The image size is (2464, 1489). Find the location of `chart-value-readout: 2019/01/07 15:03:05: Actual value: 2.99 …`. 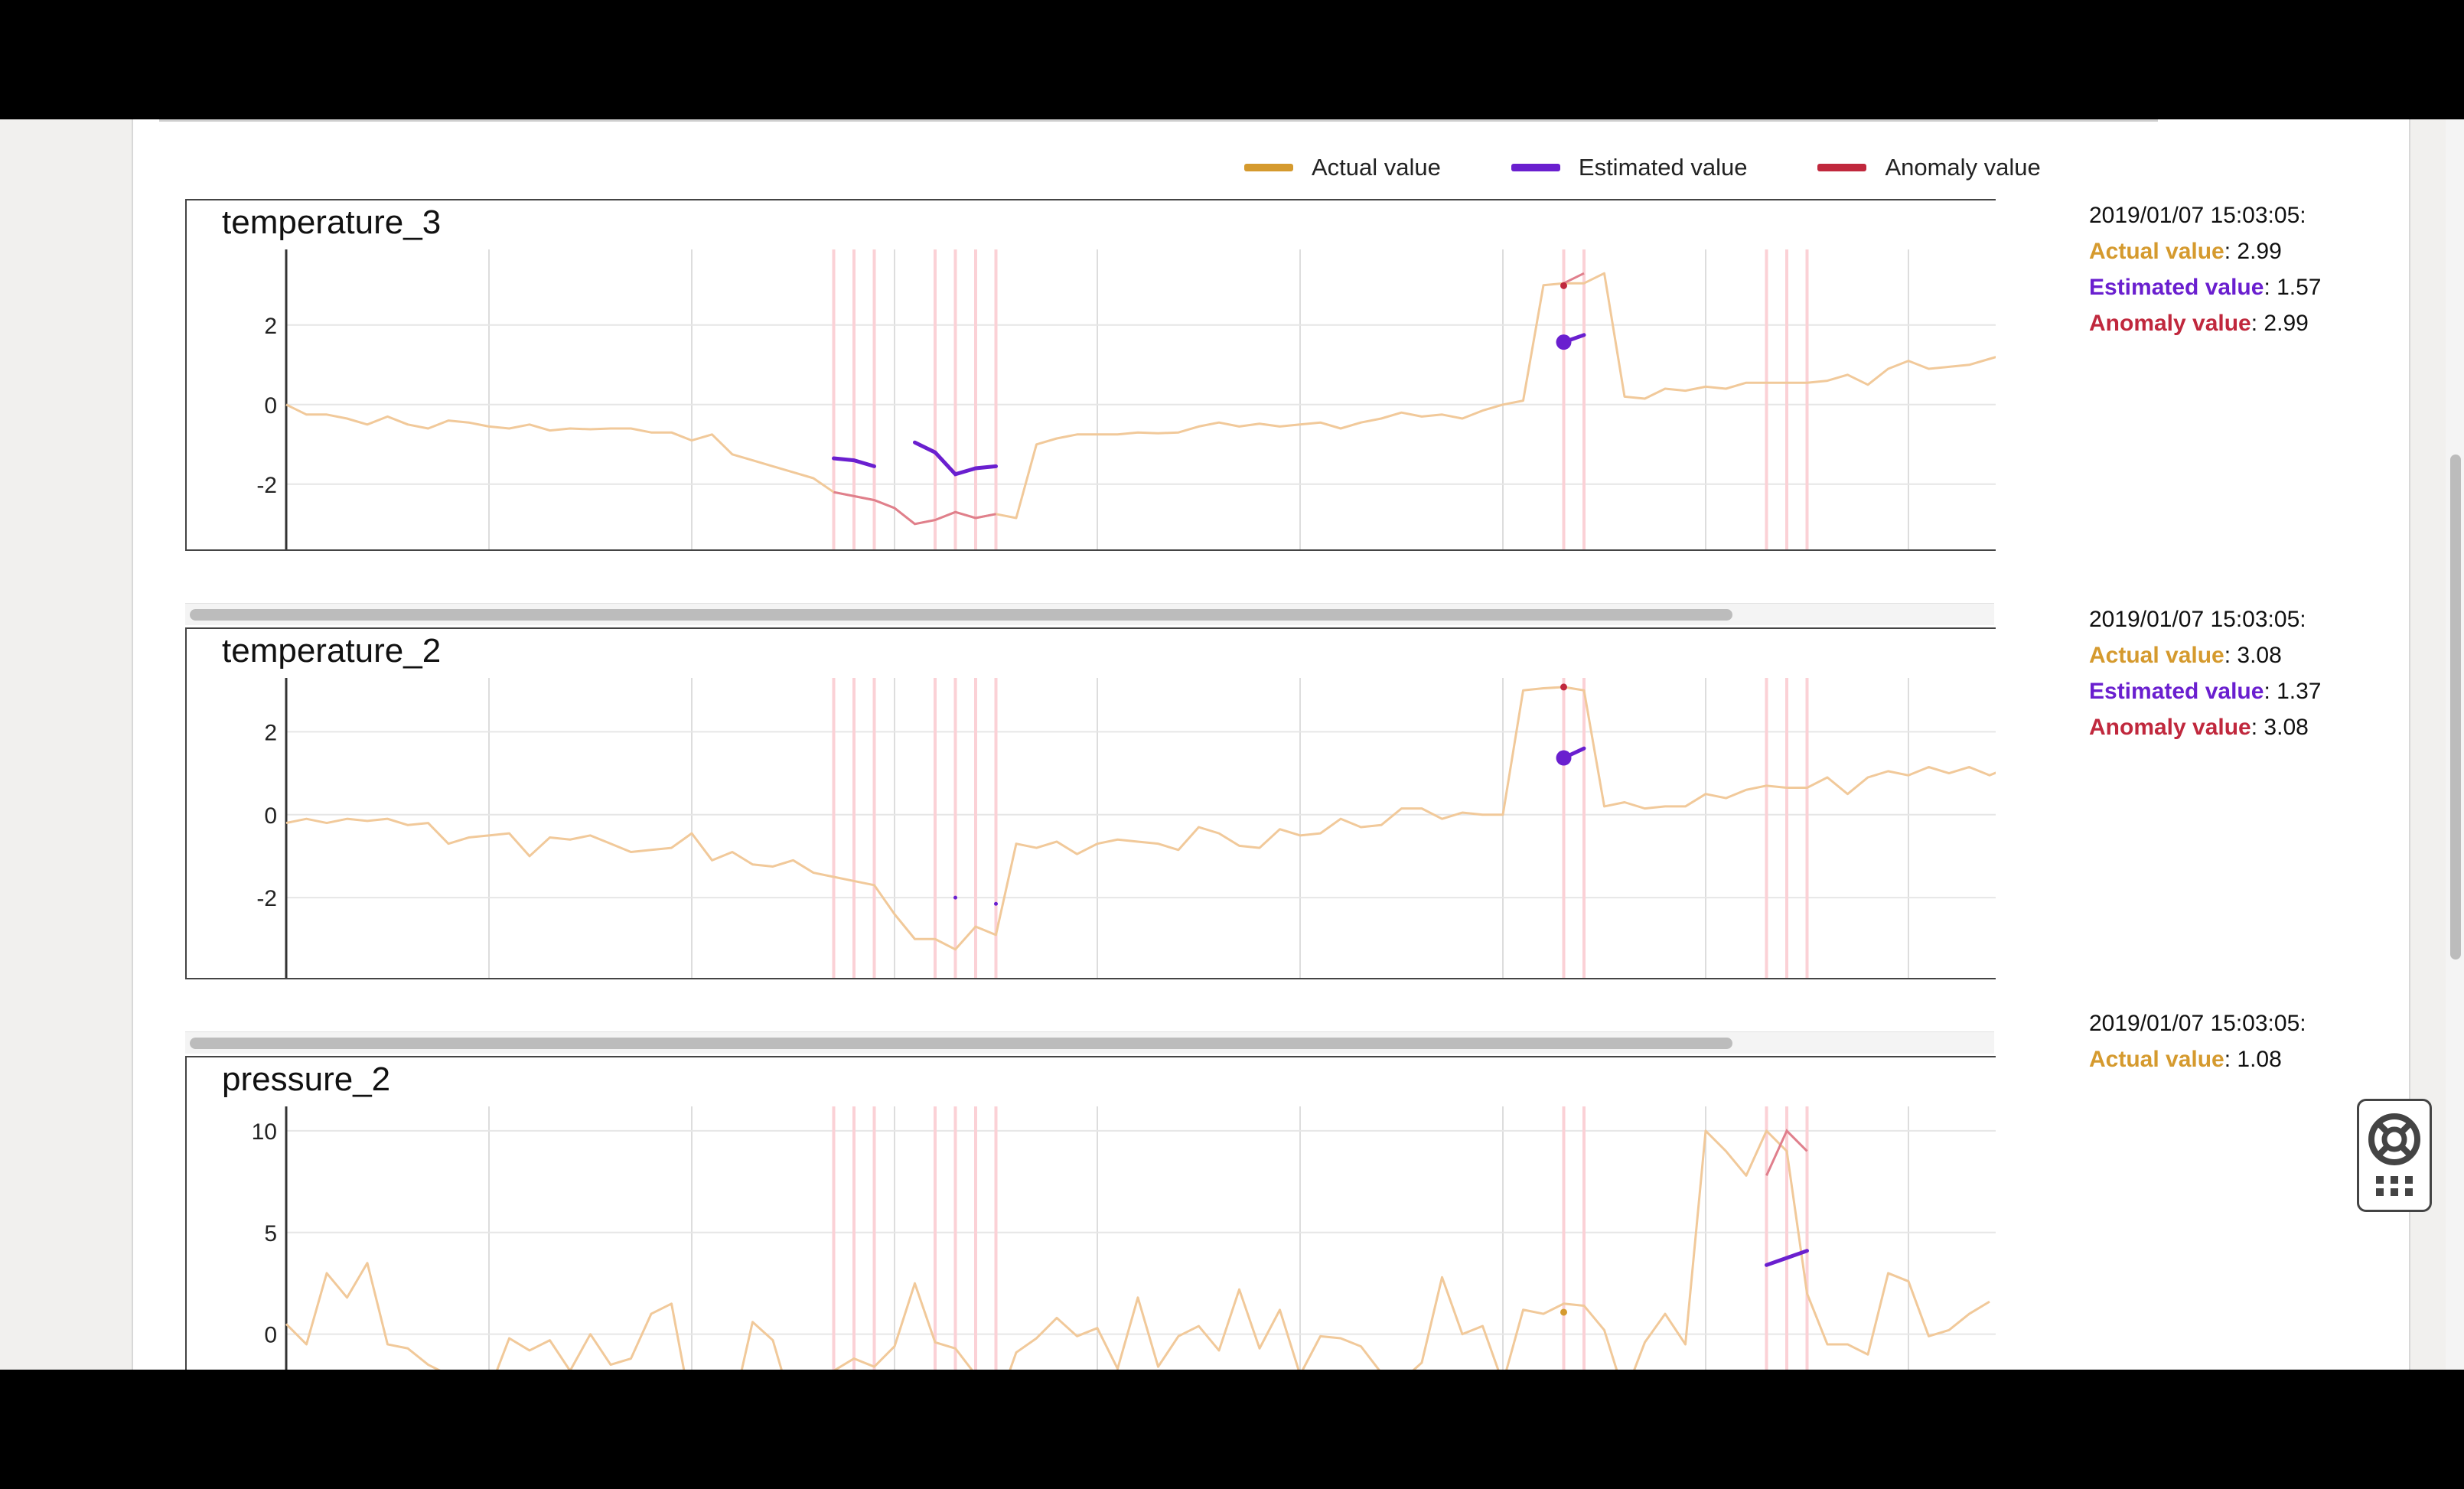

chart-value-readout: 2019/01/07 15:03:05: Actual value: 2.99 … is located at coordinates (2205, 269).